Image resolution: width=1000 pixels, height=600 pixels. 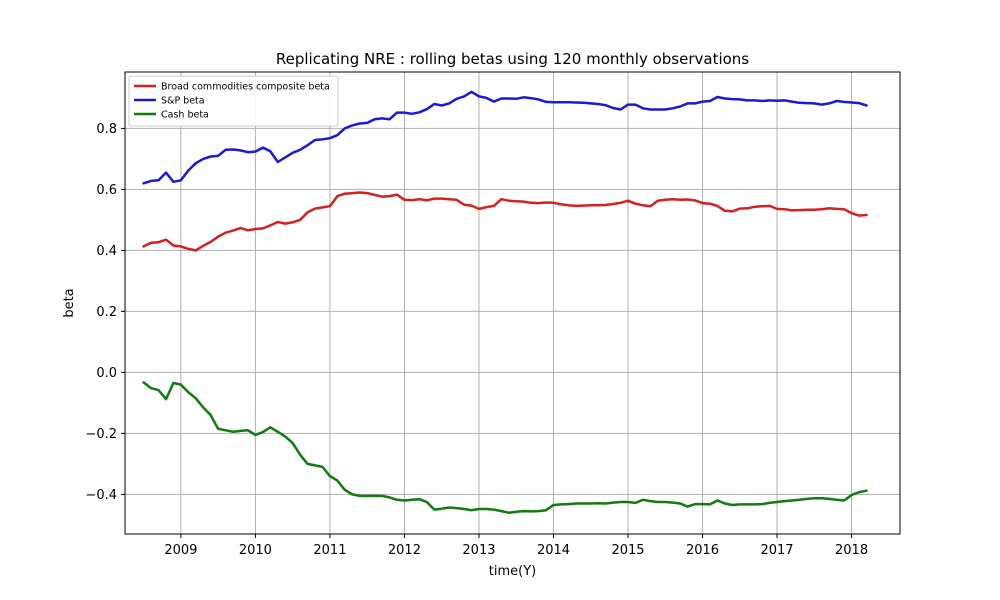 I want to click on y-tick-label: 0.0, so click(x=106, y=373).